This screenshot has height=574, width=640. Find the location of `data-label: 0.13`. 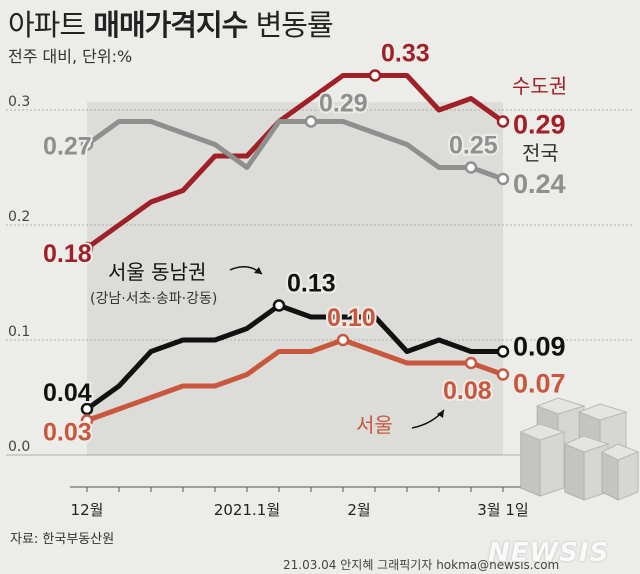

data-label: 0.13 is located at coordinates (311, 284).